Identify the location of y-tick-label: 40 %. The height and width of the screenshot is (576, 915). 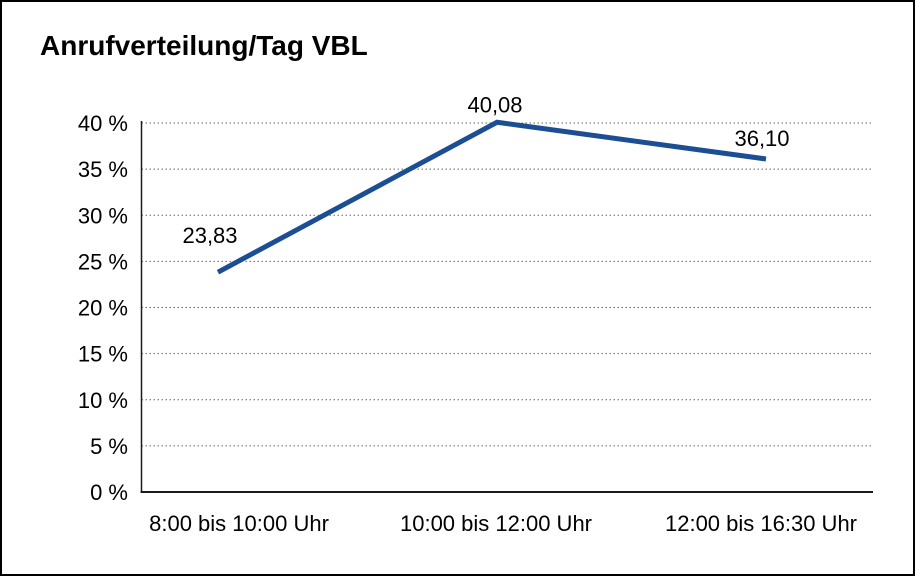
(103, 123).